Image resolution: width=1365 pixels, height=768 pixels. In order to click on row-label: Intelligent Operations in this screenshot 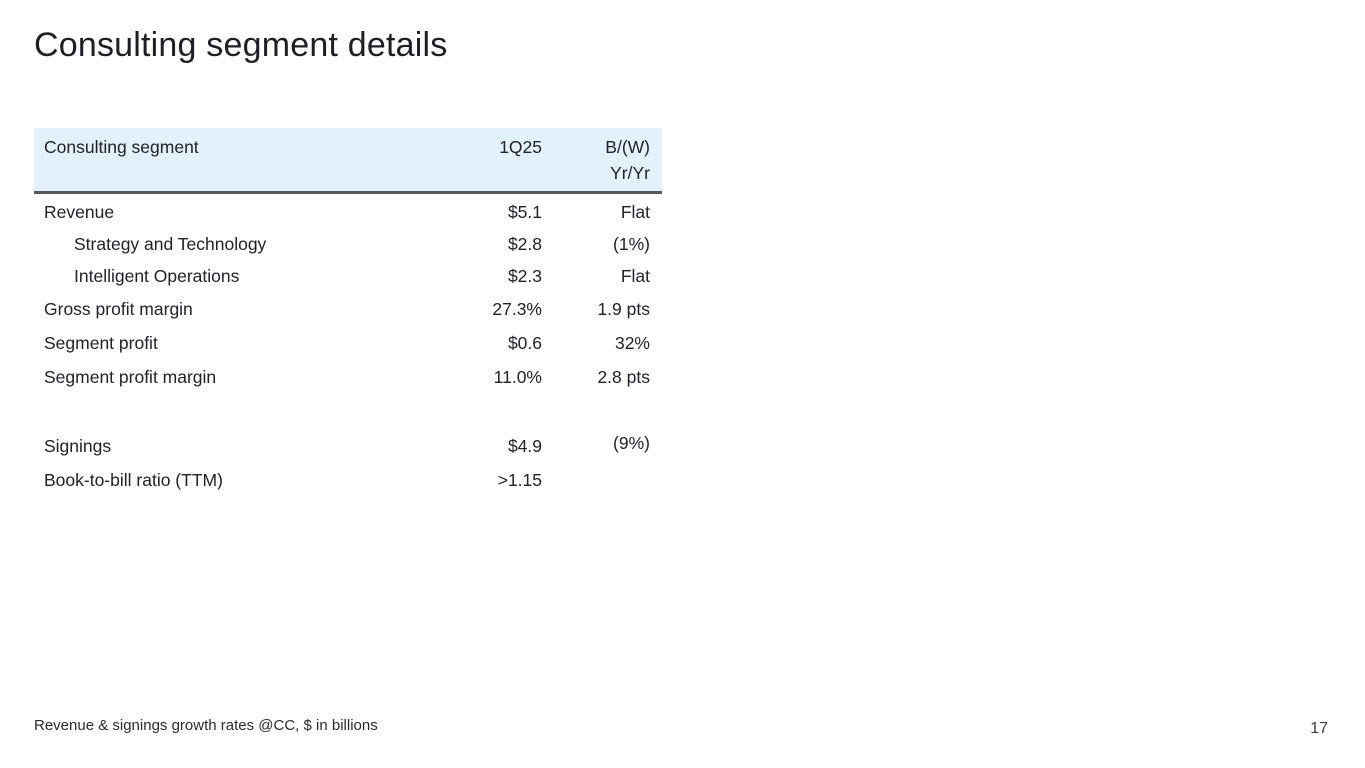, I will do `click(157, 275)`.